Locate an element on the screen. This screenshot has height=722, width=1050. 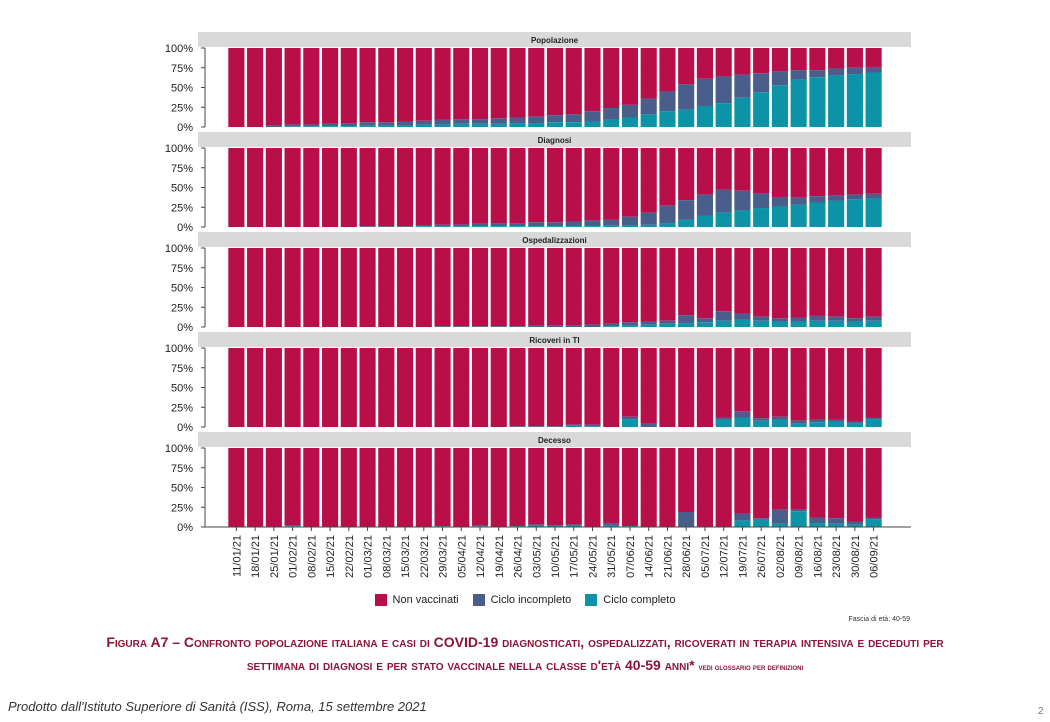
x-tick-label: 21/06/21 is located at coordinates (668, 556).